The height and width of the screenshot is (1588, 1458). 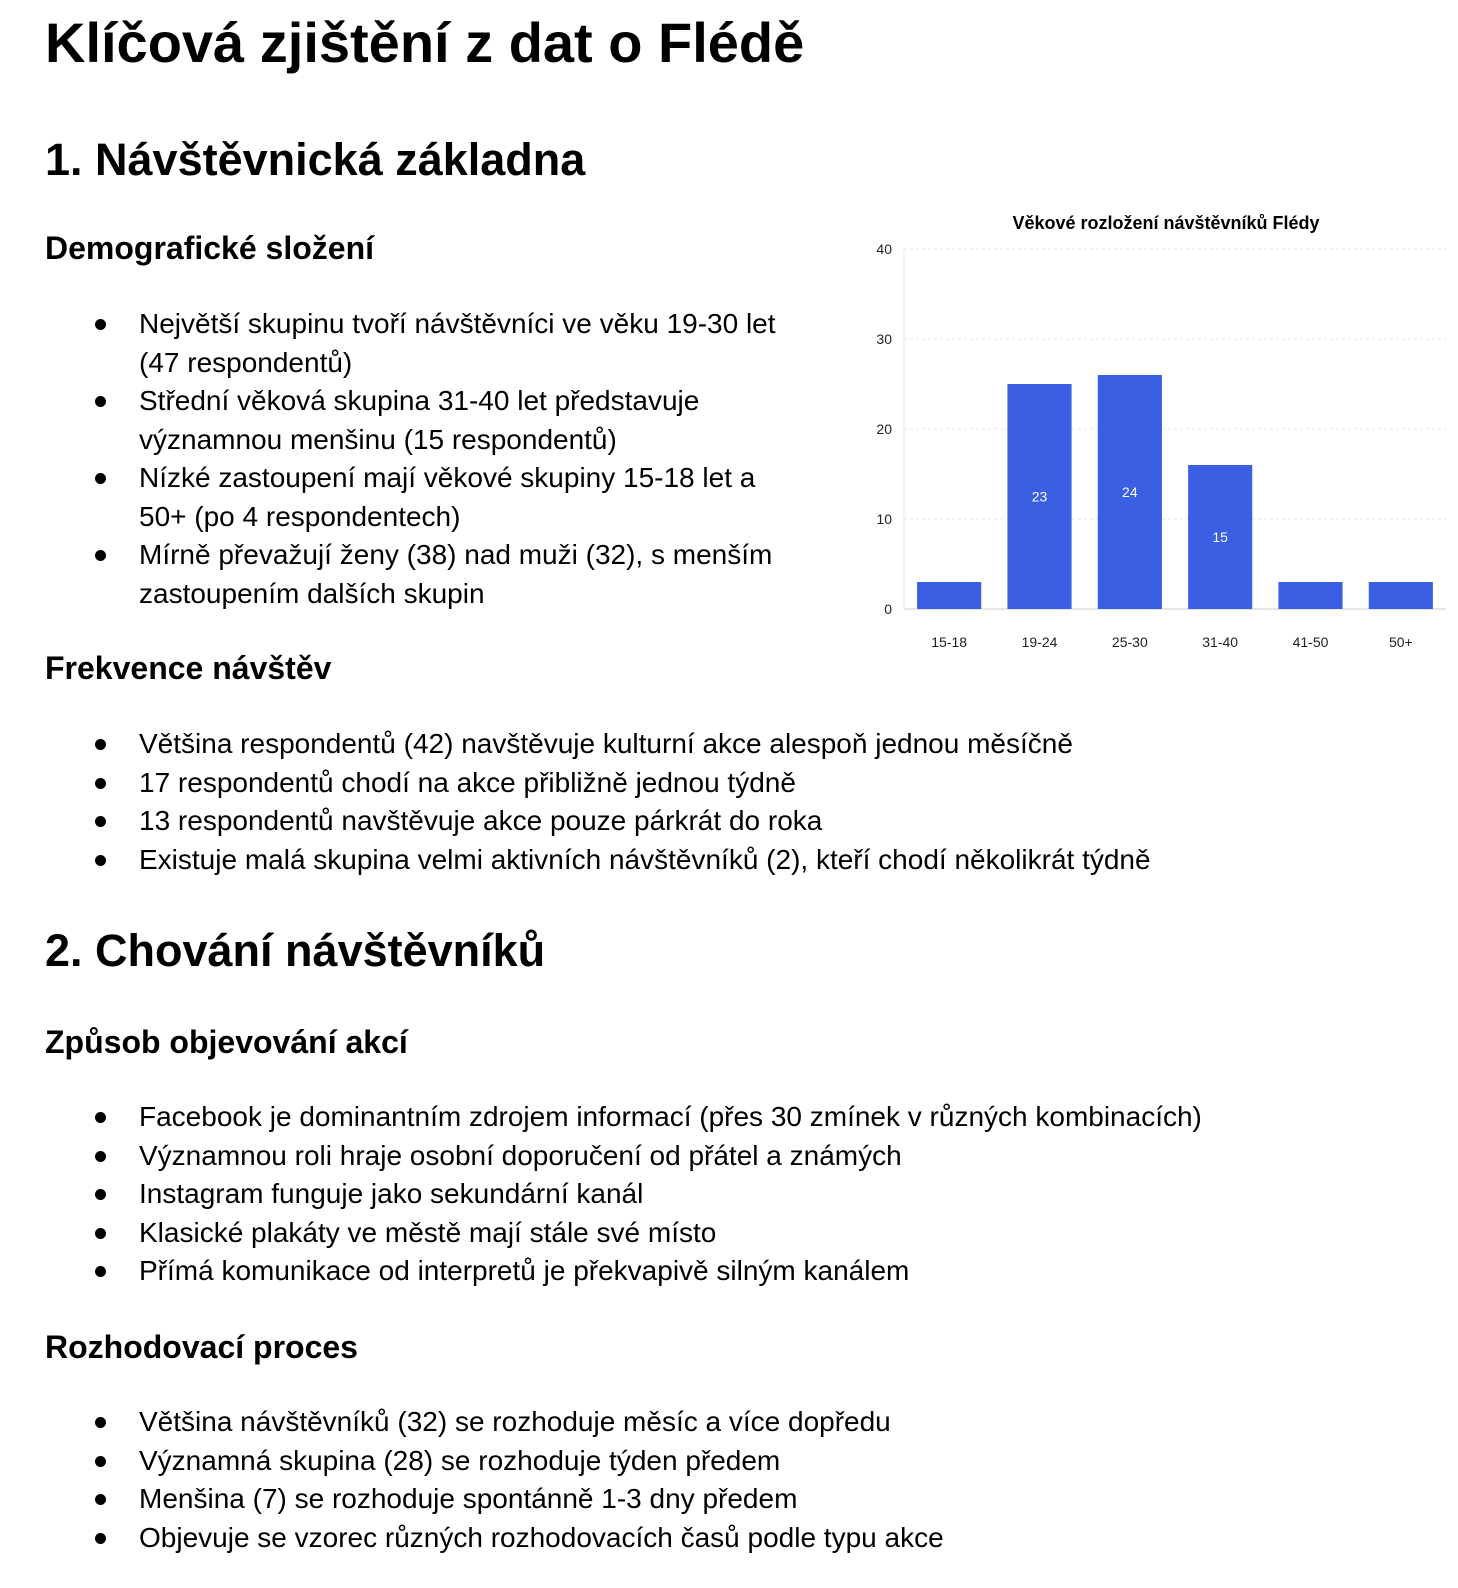 I want to click on chart-x-axis: 15-18 19-24 25-30 31-40 41-50 50+, so click(x=1171, y=642).